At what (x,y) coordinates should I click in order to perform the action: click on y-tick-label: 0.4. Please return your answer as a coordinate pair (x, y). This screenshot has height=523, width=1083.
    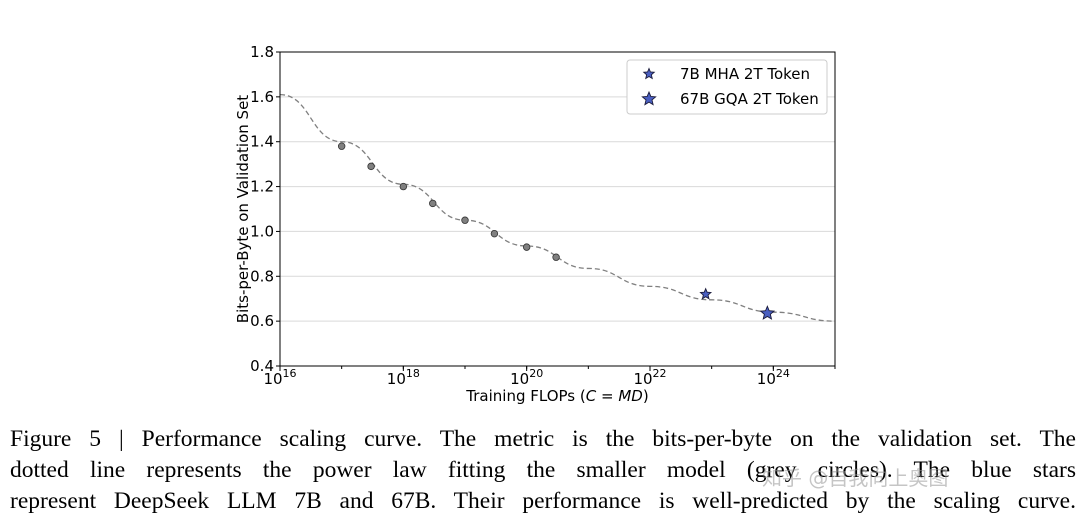
    Looking at the image, I should click on (262, 366).